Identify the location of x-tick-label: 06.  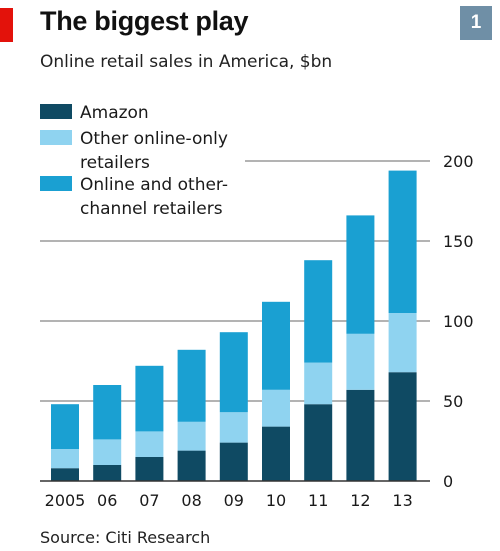
(107, 500).